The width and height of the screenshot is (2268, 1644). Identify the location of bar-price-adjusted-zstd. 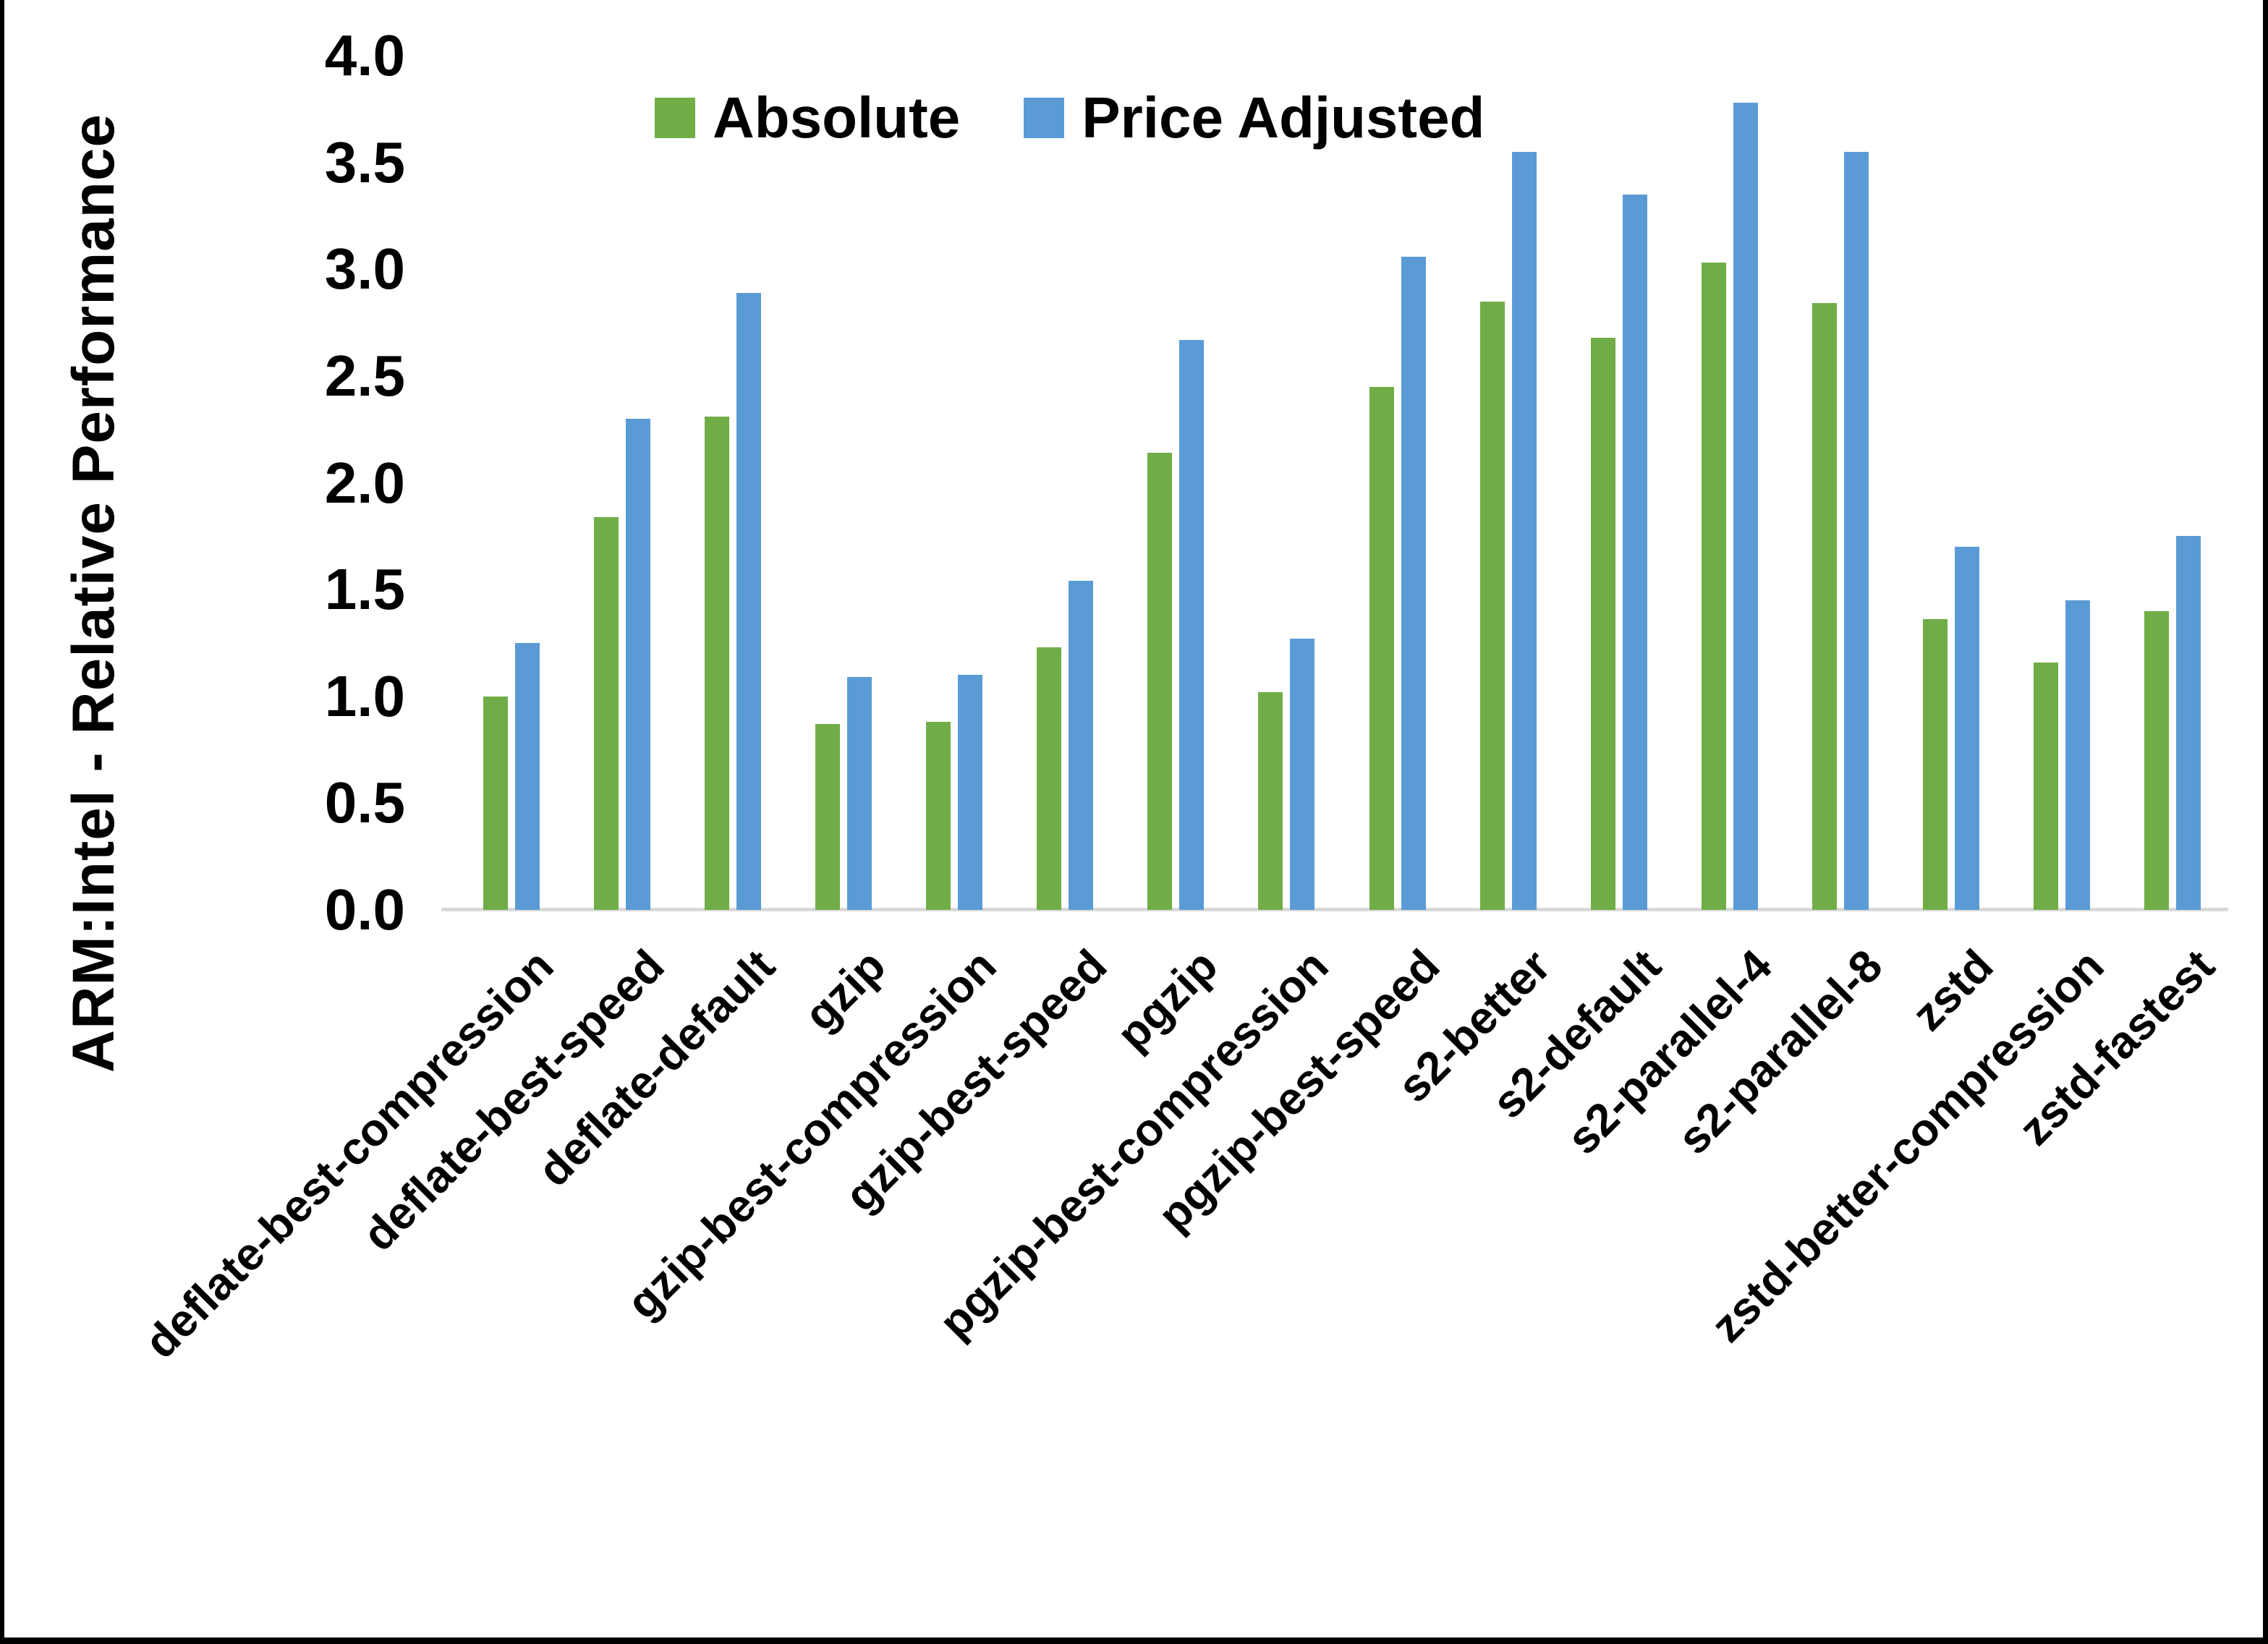
(1967, 728).